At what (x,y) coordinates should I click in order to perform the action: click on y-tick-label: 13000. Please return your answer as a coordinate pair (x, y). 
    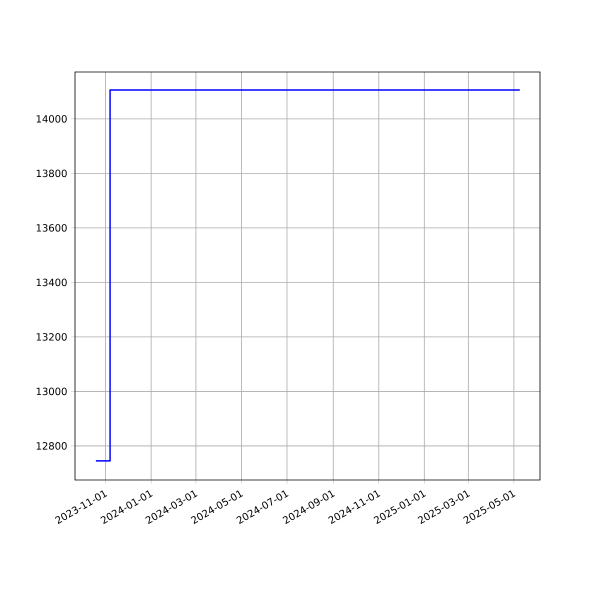
    Looking at the image, I should click on (51, 392).